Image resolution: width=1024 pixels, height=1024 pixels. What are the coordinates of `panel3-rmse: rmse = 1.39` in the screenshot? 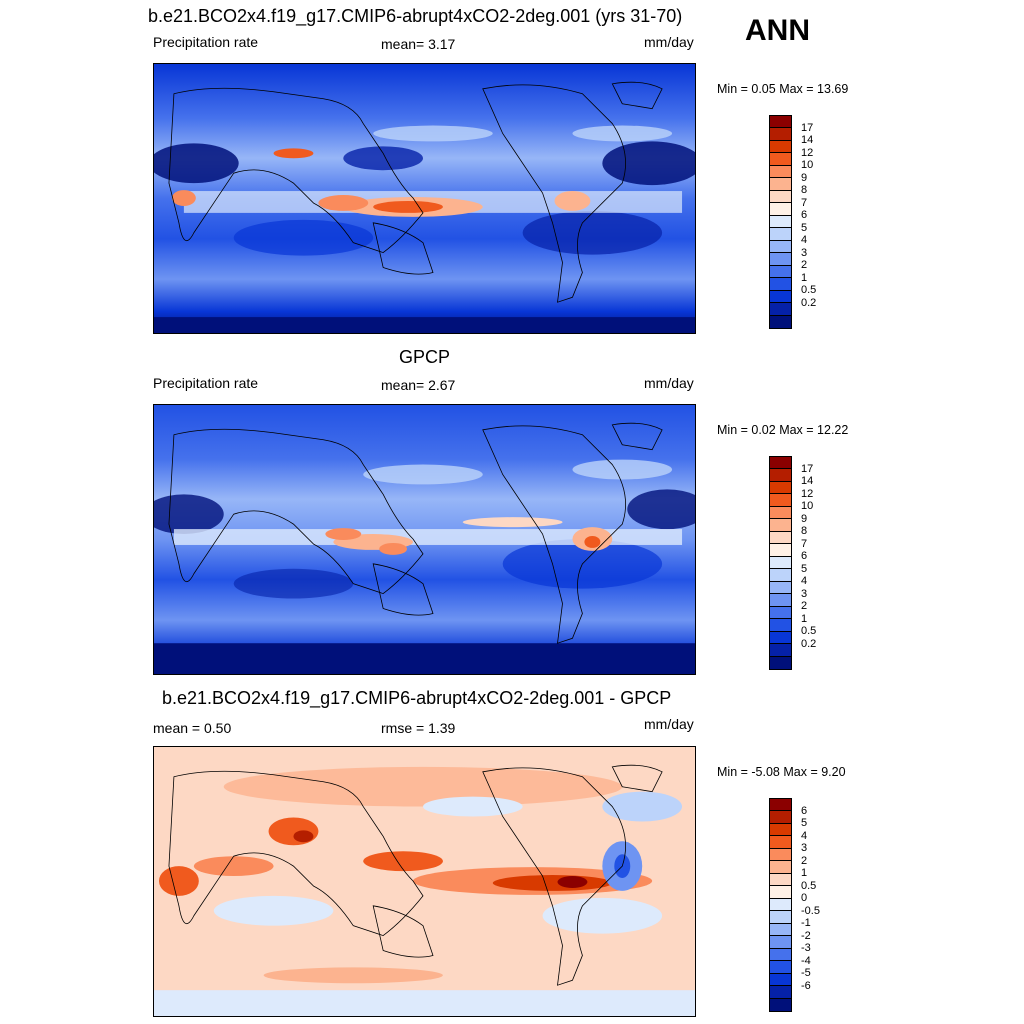 It's located at (418, 728).